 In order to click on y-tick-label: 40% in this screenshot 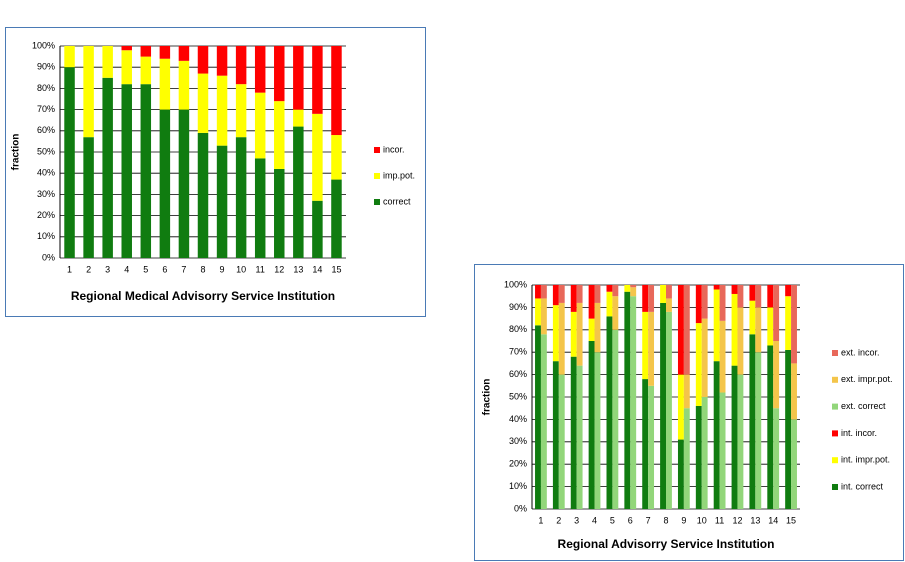, I will do `click(46, 173)`.